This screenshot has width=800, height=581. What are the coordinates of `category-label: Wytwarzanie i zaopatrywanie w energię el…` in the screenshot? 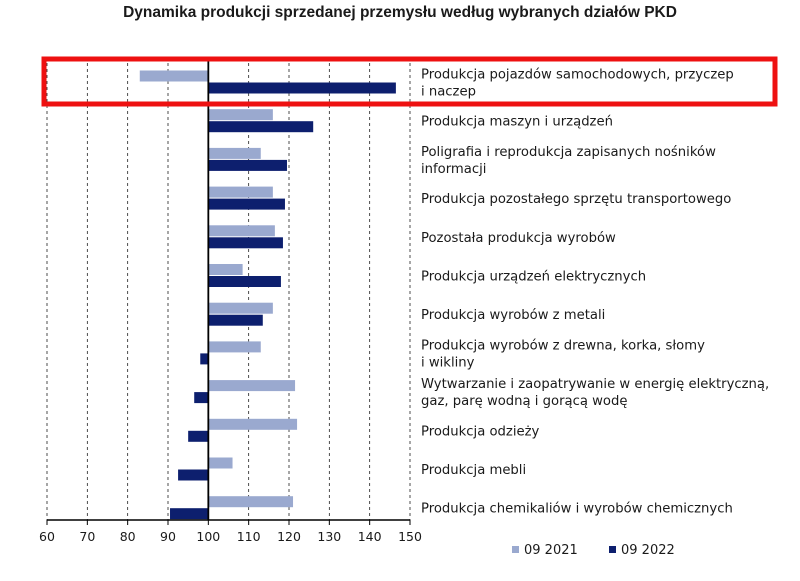 It's located at (595, 384).